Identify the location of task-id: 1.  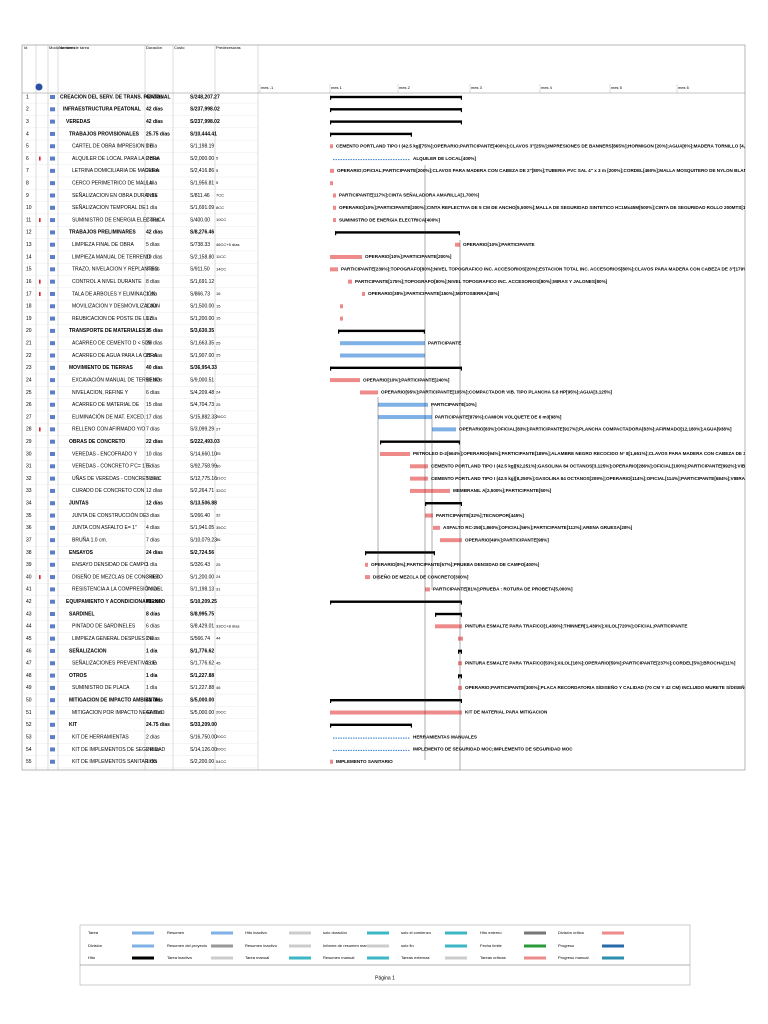
(27, 97).